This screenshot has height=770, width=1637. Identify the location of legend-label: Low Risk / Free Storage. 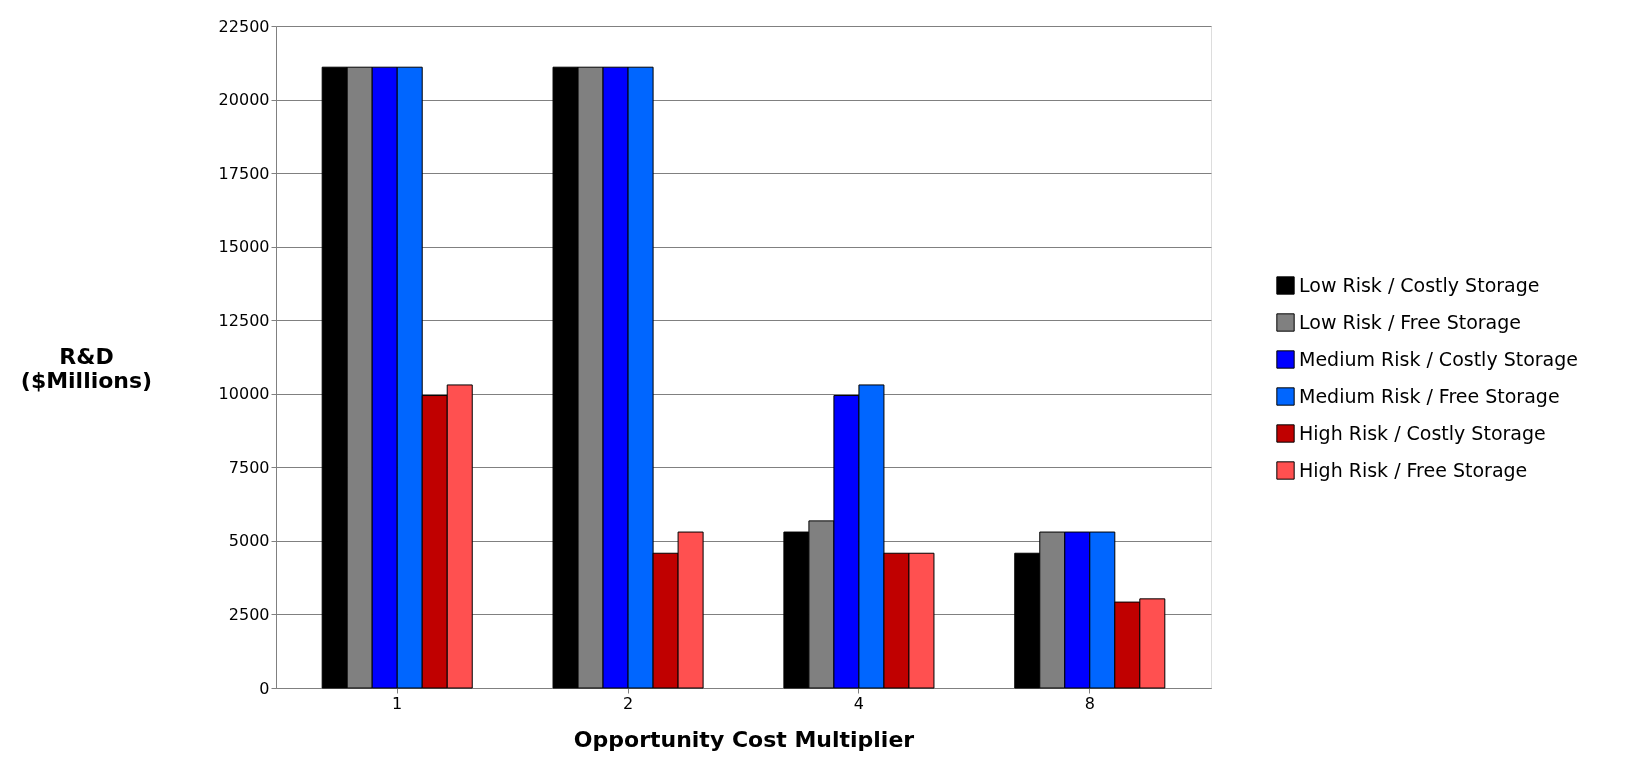
(1410, 321).